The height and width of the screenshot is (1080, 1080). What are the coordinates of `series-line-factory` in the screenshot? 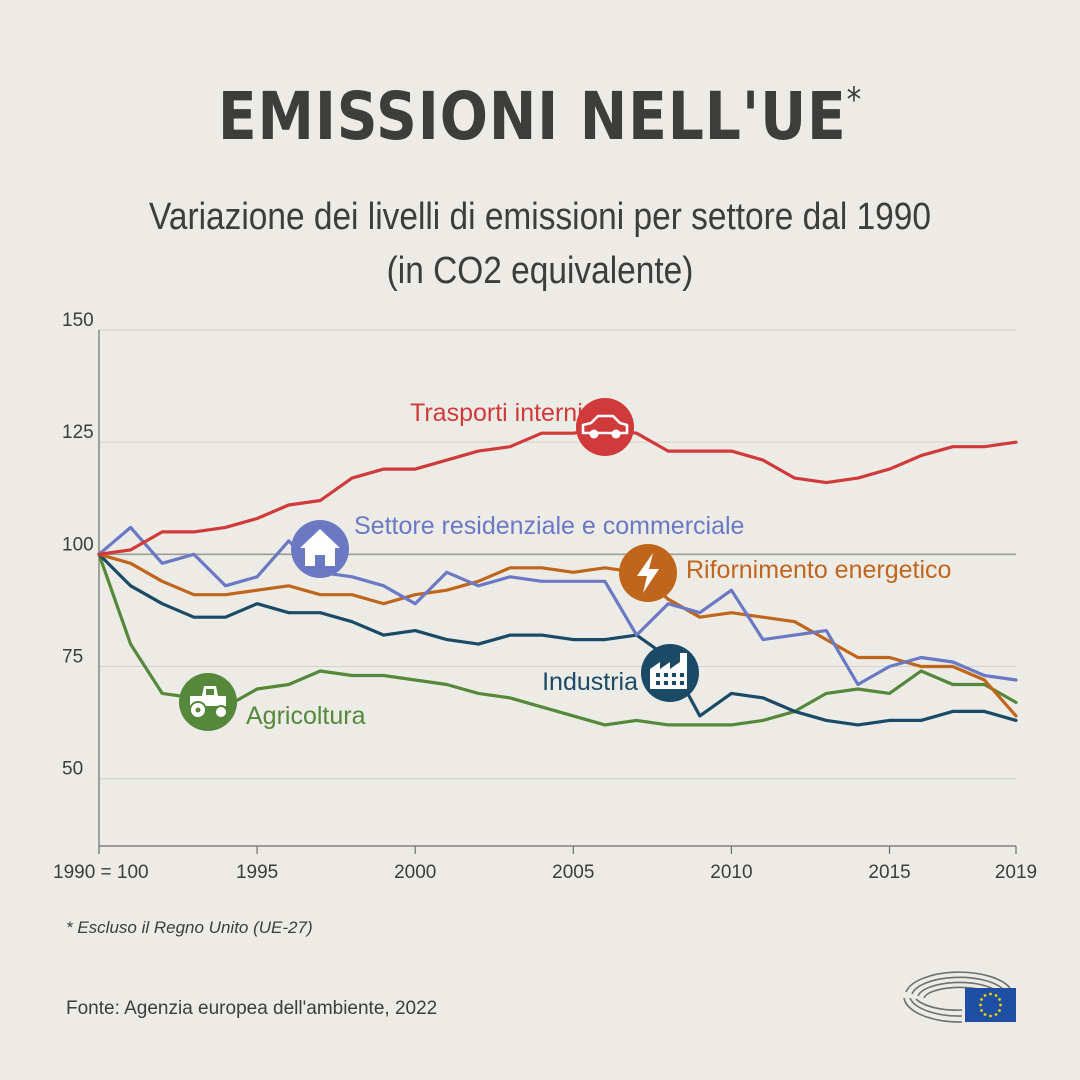 It's located at (557, 639).